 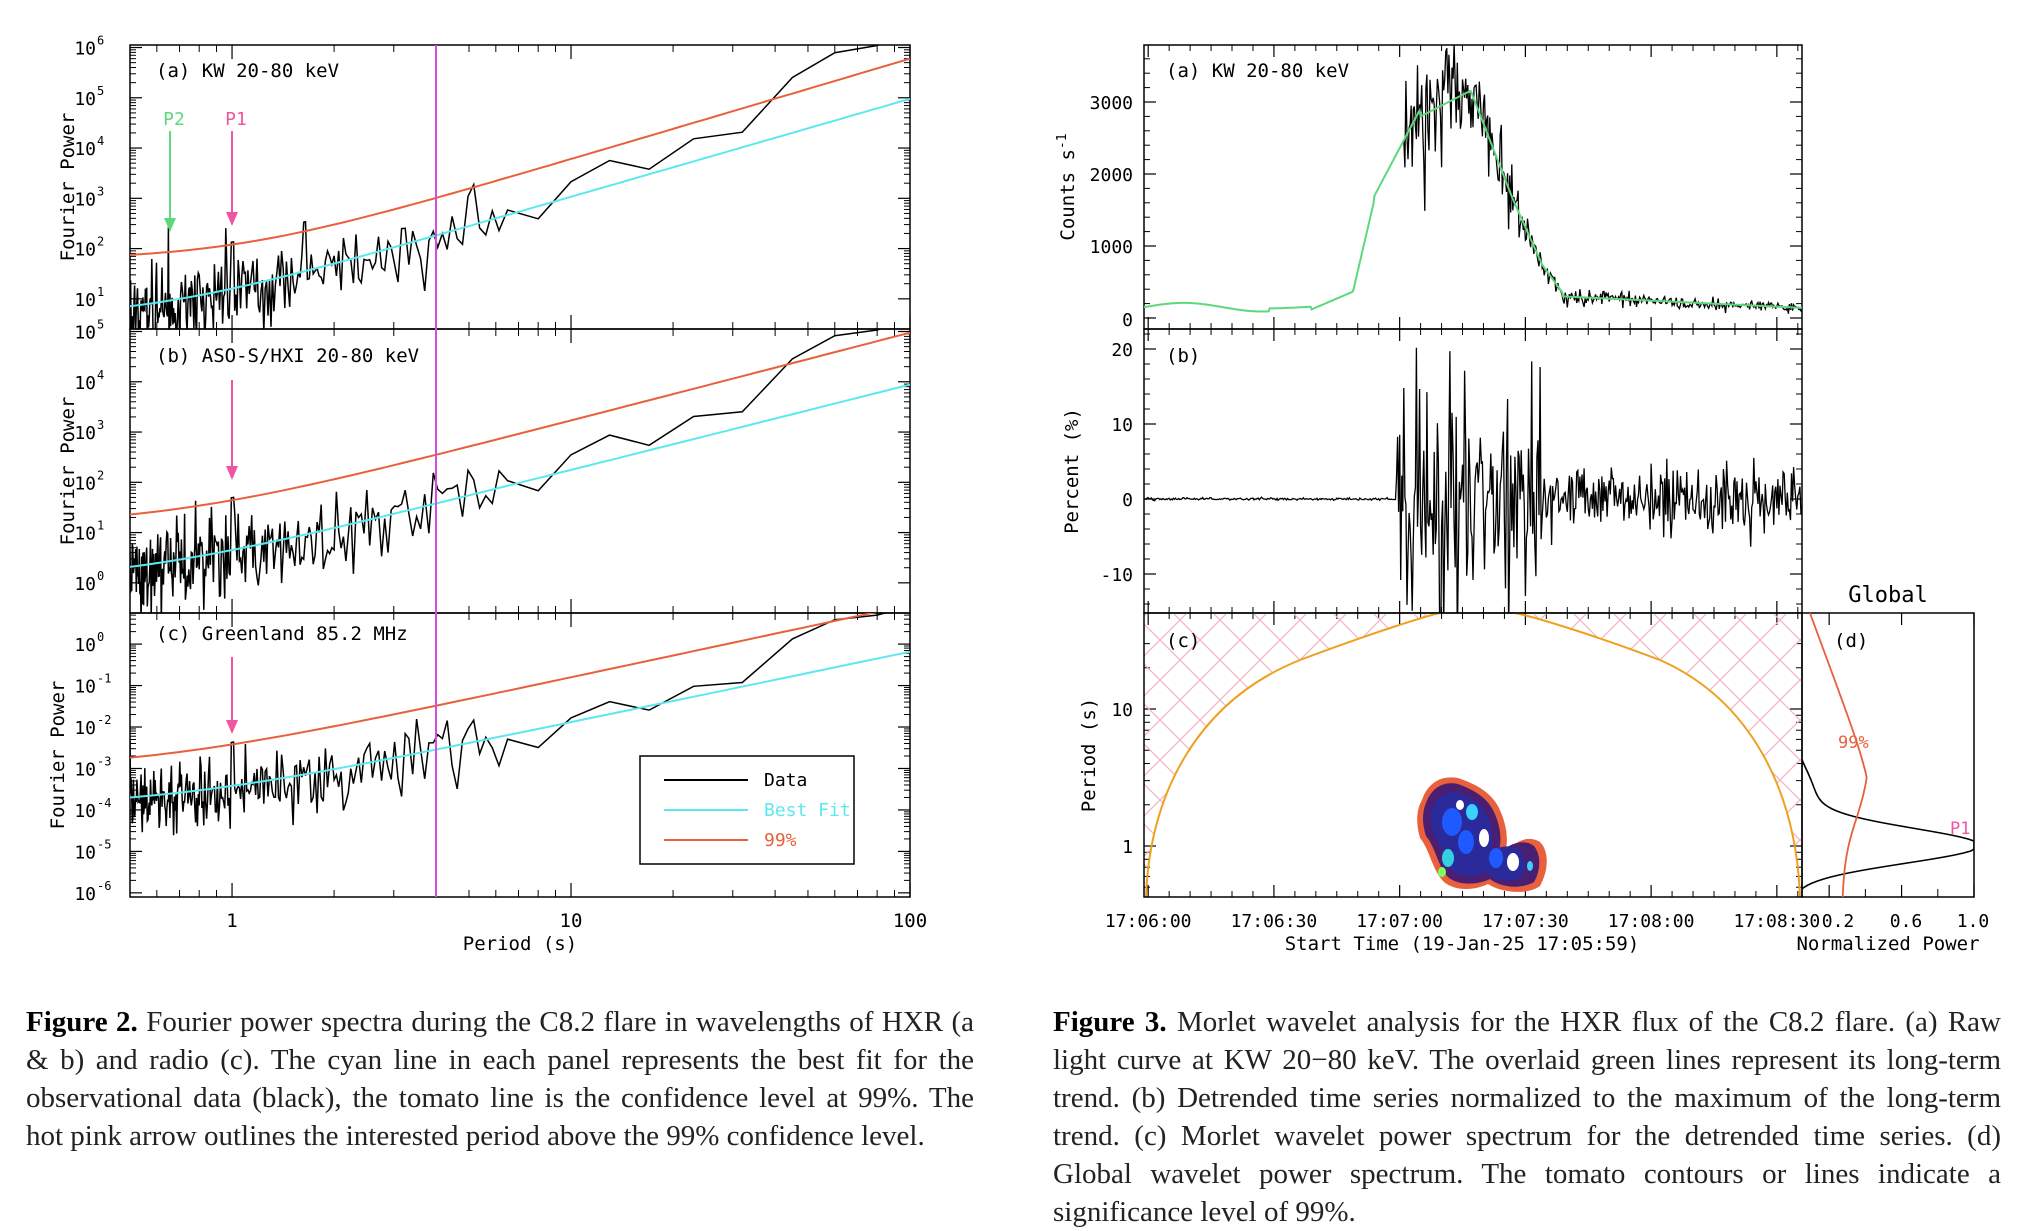 What do you see at coordinates (231, 921) in the screenshot?
I see `f2-xtick-1: 1` at bounding box center [231, 921].